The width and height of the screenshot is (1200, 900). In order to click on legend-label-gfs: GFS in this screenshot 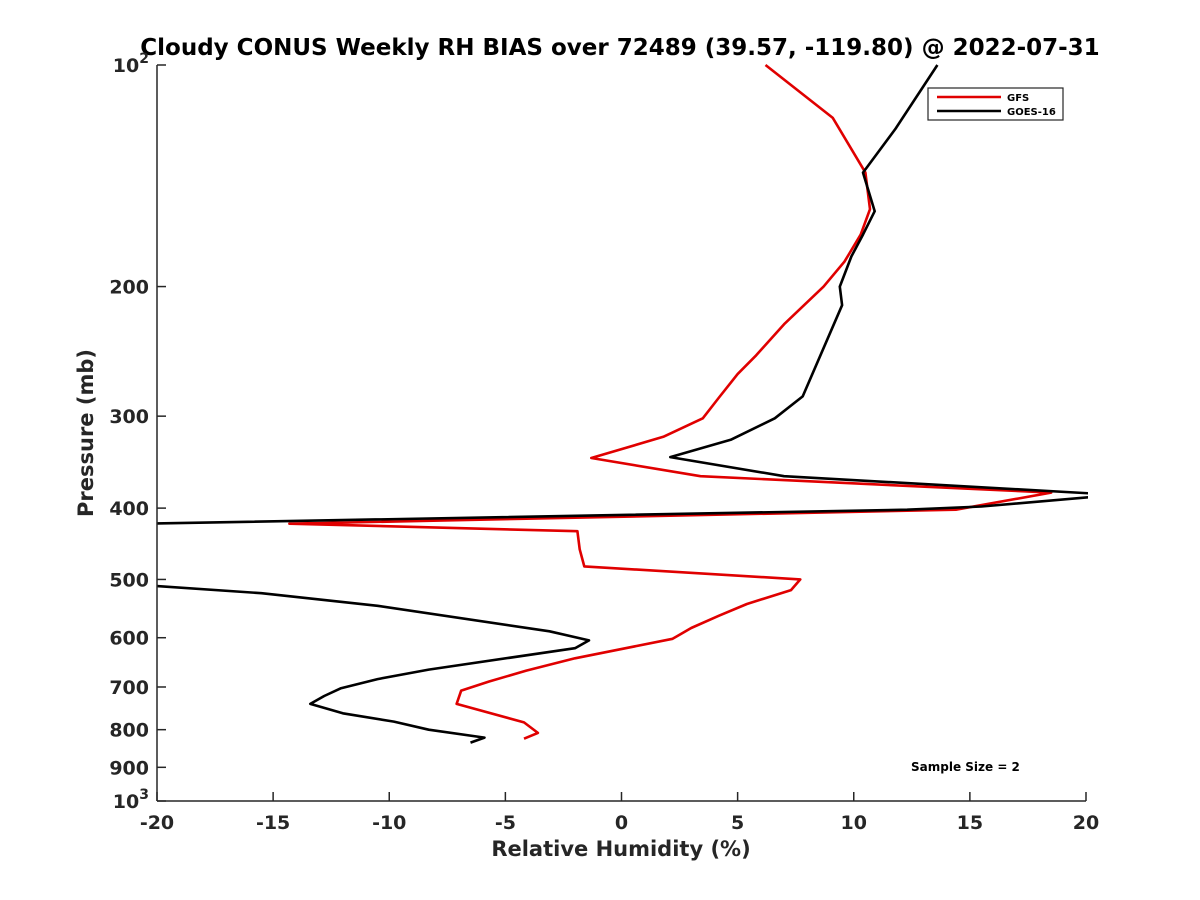, I will do `click(1018, 98)`.